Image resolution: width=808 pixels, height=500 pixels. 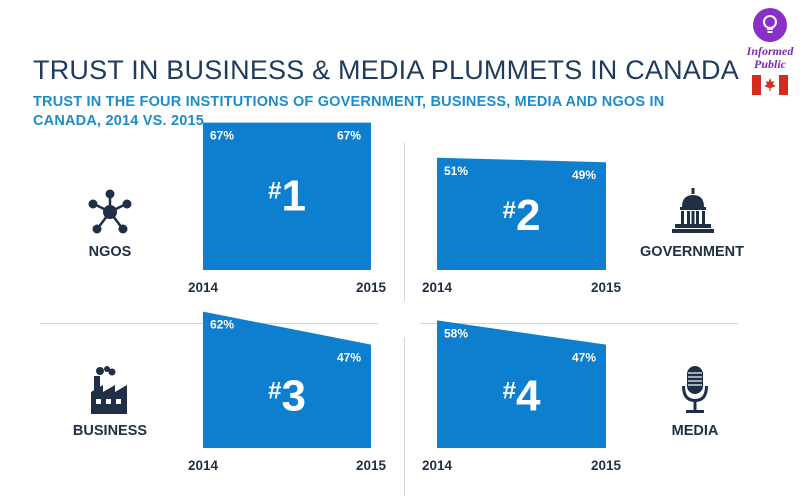 I want to click on tick-label-business-left: 2014, so click(x=203, y=465).